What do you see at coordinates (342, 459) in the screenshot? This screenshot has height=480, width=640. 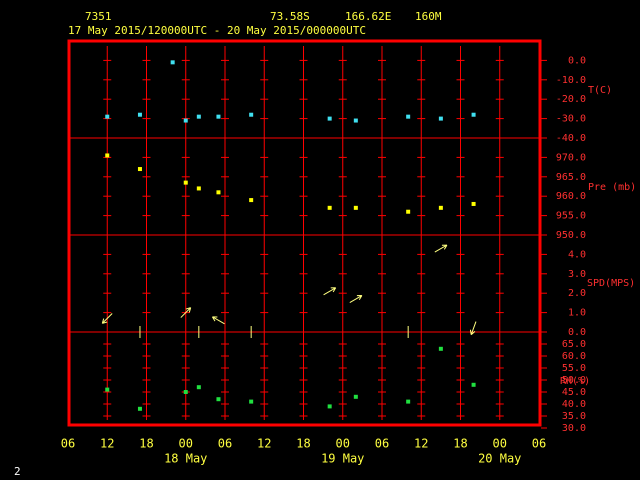 I see `x-day-label: 19 May` at bounding box center [342, 459].